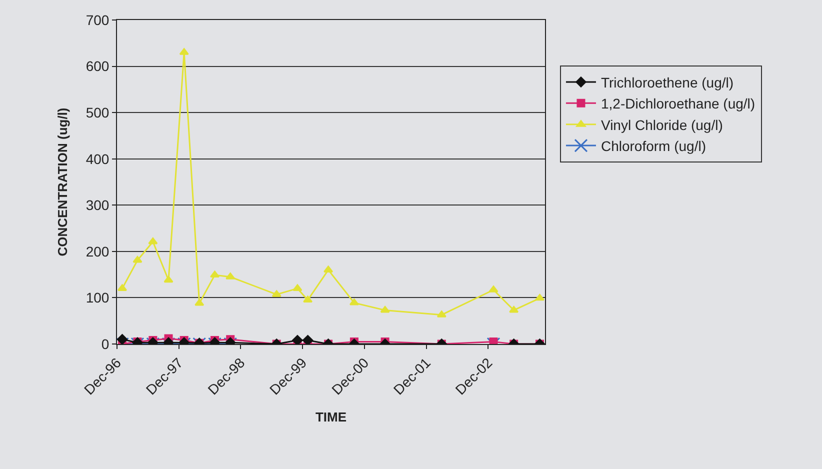  Describe the element at coordinates (98, 251) in the screenshot. I see `y-tick-label: 200` at that location.